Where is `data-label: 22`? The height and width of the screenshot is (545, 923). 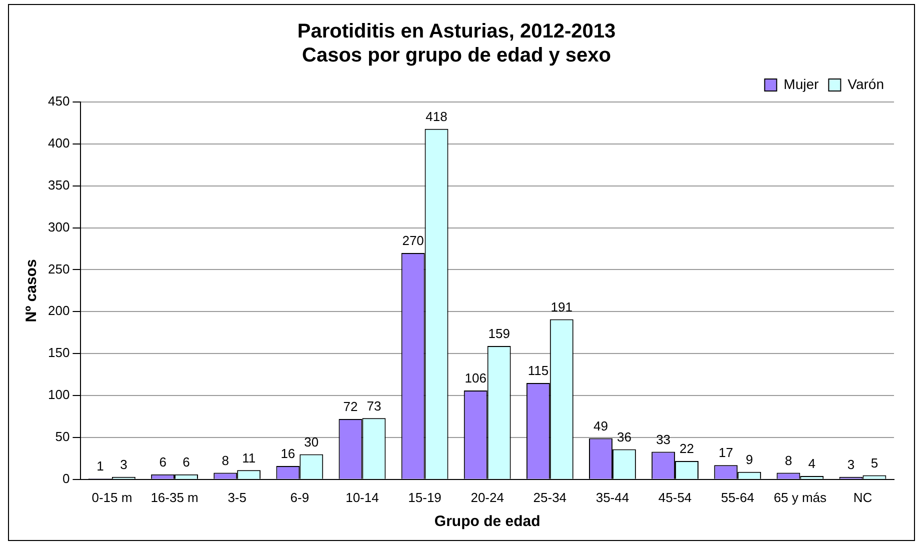 data-label: 22 is located at coordinates (687, 448).